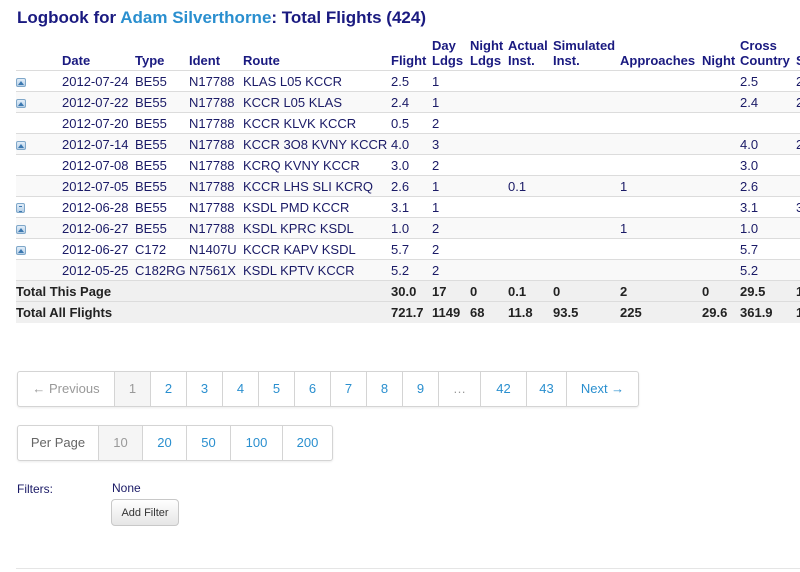 The height and width of the screenshot is (572, 800). What do you see at coordinates (448, 53) in the screenshot?
I see `header-day-landings: Day Ldgs` at bounding box center [448, 53].